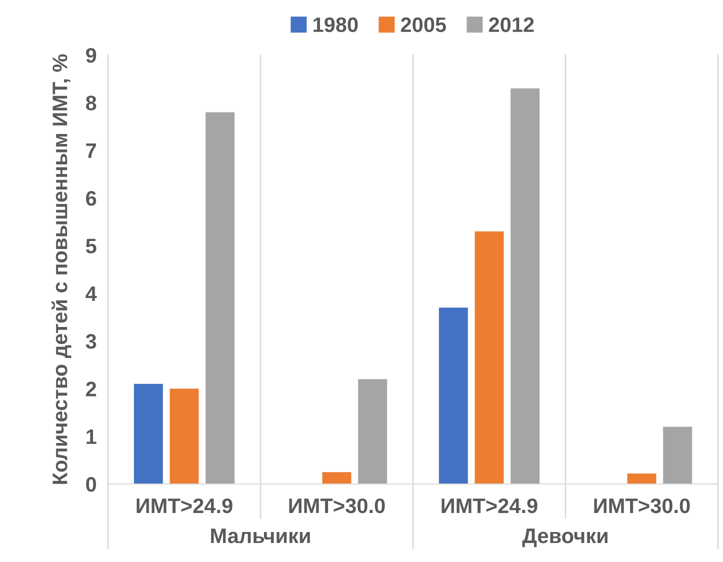 Image resolution: width=723 pixels, height=562 pixels. I want to click on y-tick-label: 9, so click(91, 55).